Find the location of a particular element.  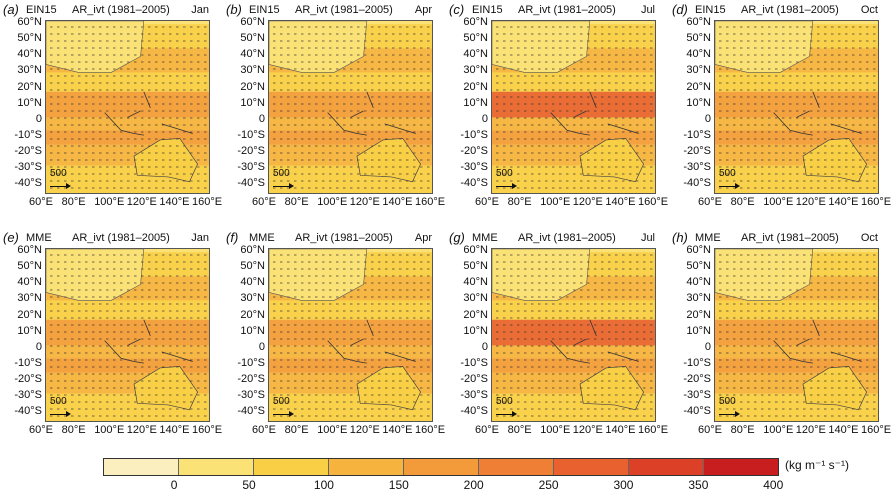

panel-label: (b) is located at coordinates (234, 9).